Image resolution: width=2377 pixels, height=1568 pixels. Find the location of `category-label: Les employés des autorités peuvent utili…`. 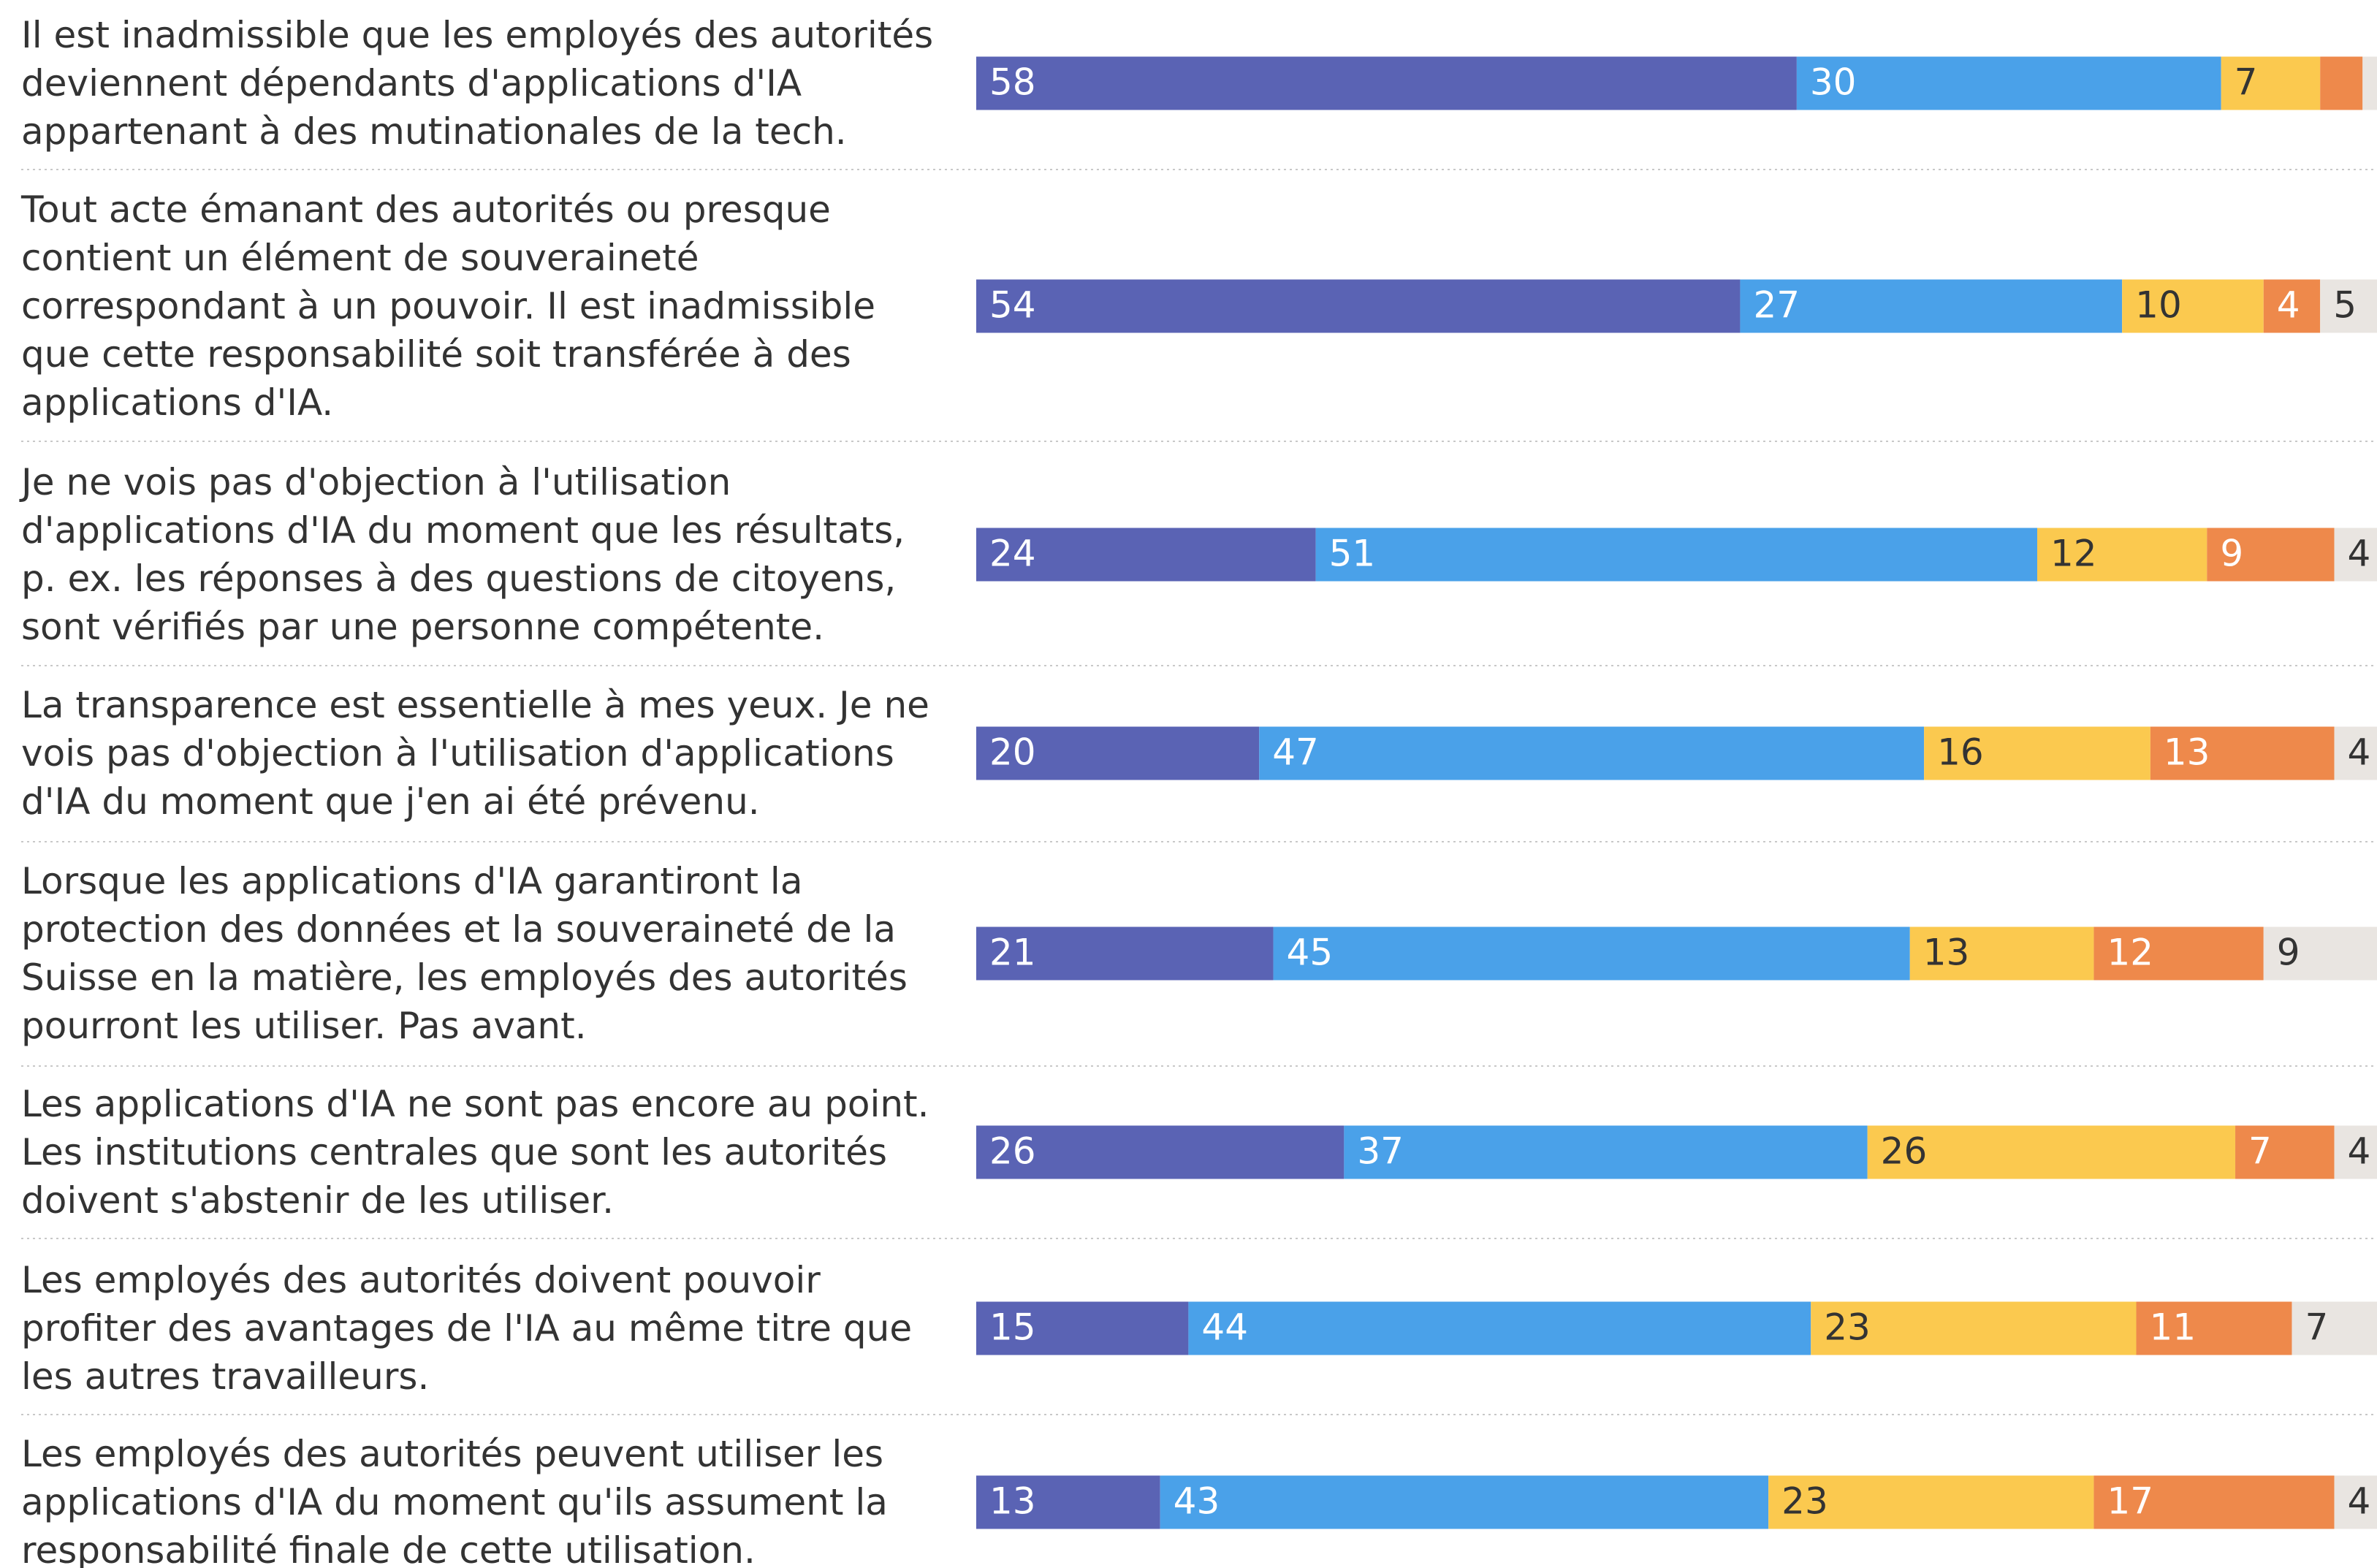

category-label: Les employés des autorités peuvent utili… is located at coordinates (454, 1500).